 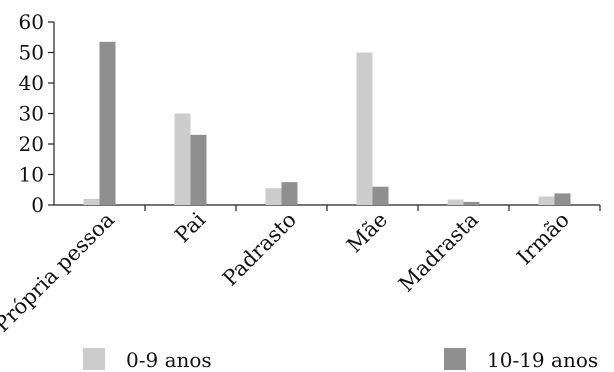 What do you see at coordinates (31, 175) in the screenshot?
I see `y-tick-label: 10` at bounding box center [31, 175].